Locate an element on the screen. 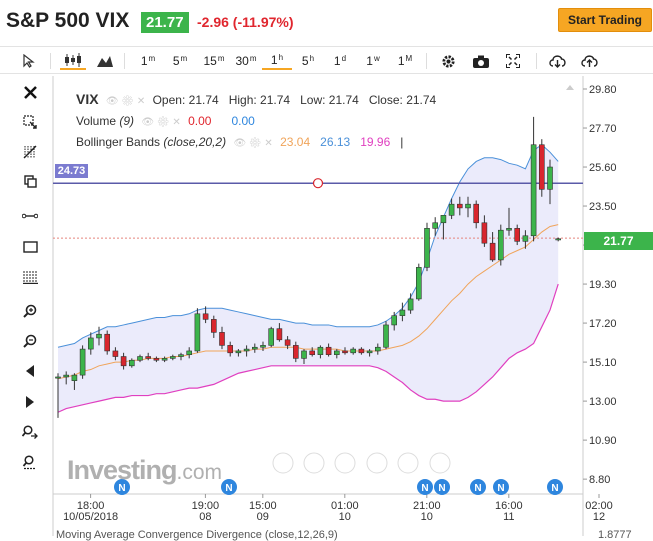 The image size is (653, 541). legend-volume-row: Volume (9) 👁 ⚙ ✕ 0.00 0.00 is located at coordinates (165, 122).